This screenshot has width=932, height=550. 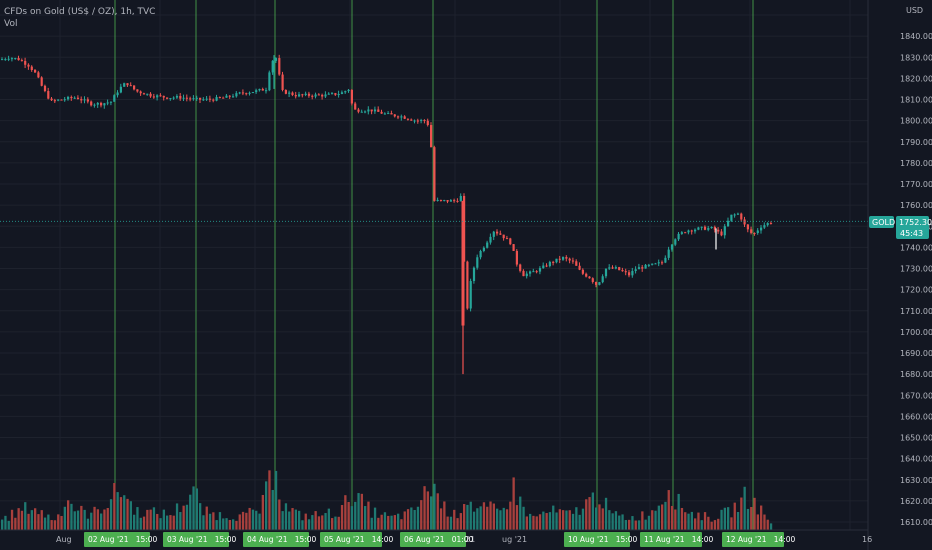 What do you see at coordinates (914, 10) in the screenshot?
I see `price-scale-currency: USD` at bounding box center [914, 10].